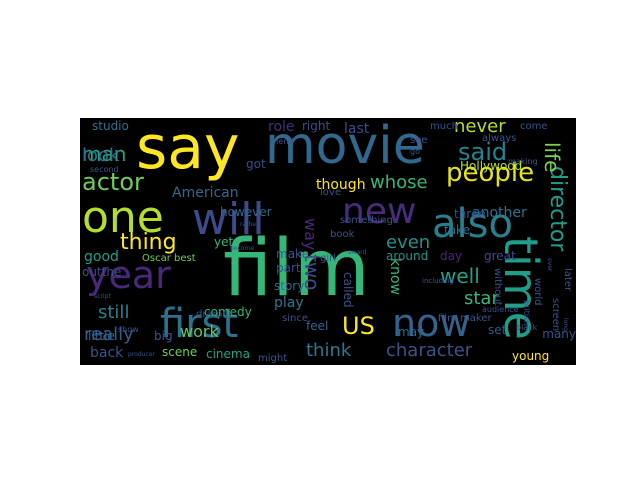  Describe the element at coordinates (292, 254) in the screenshot. I see `cloud-word: make` at that location.